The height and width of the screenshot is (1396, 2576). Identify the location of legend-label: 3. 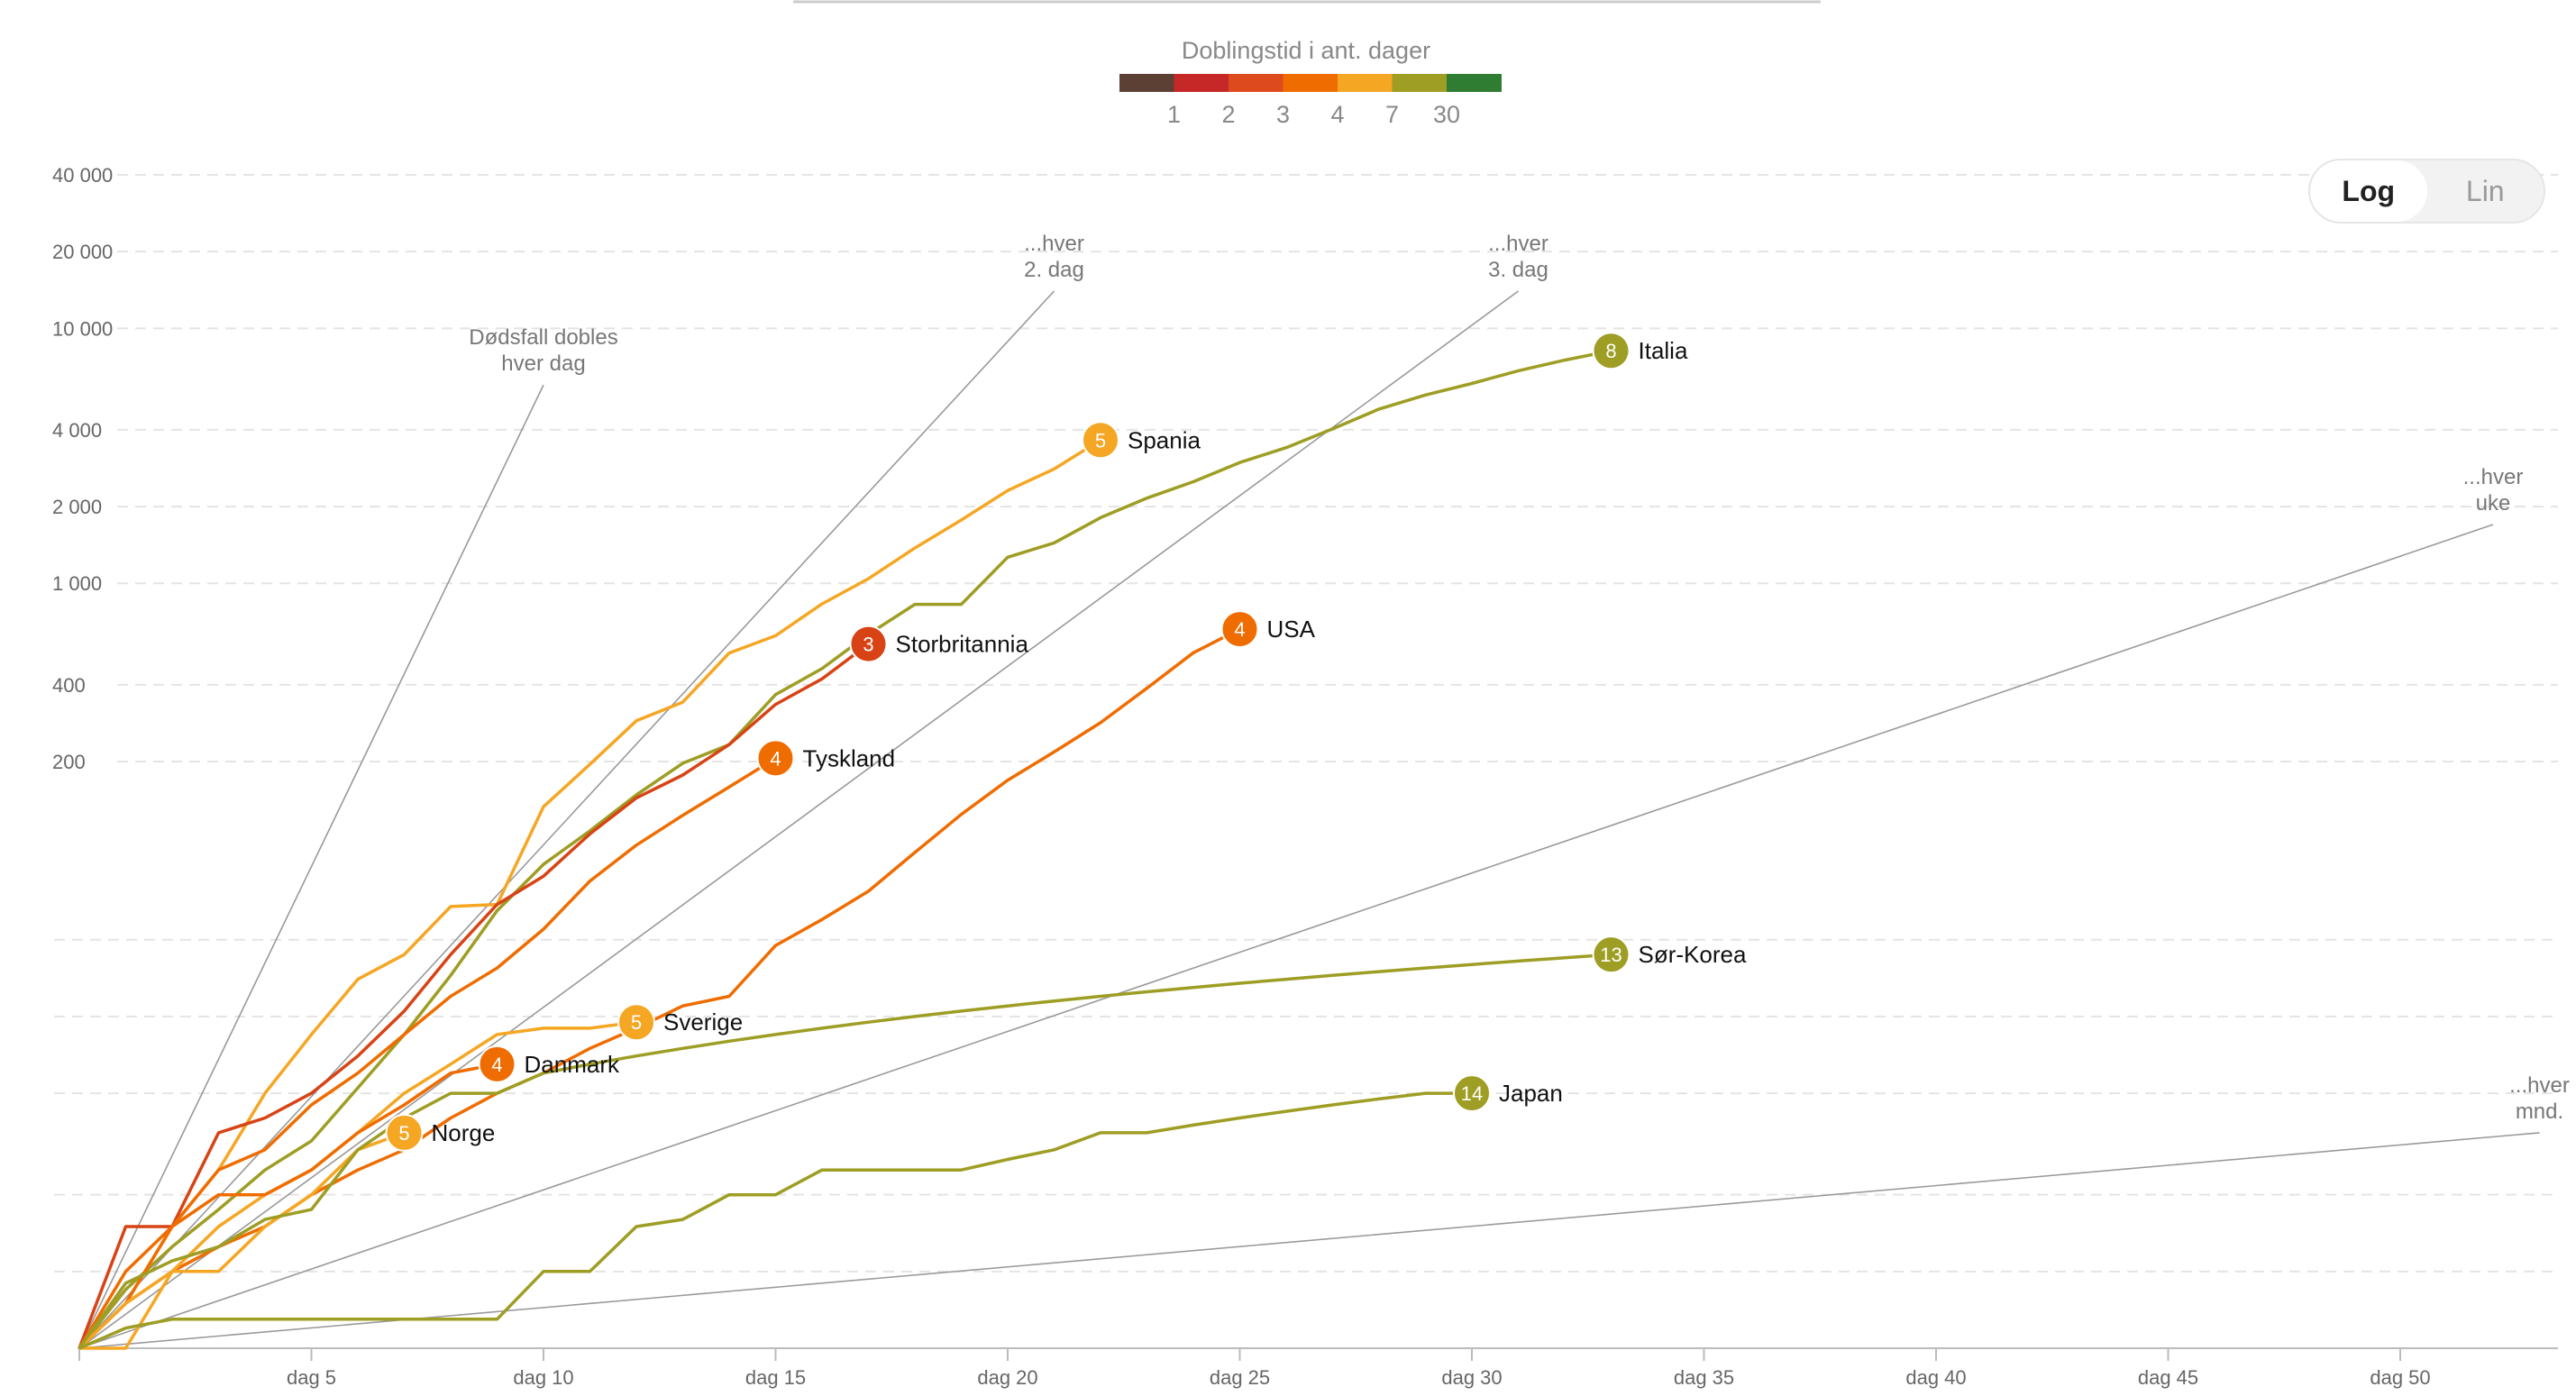
(1283, 114).